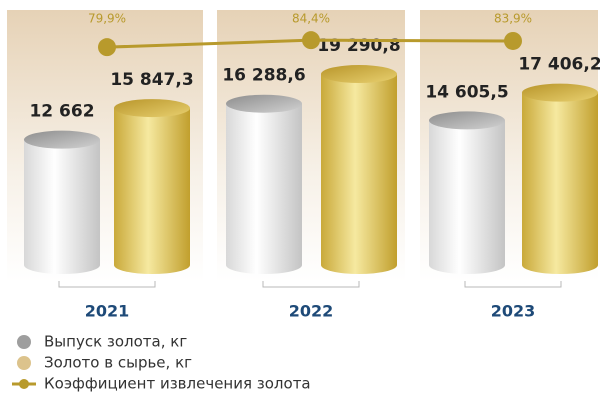 Image resolution: width=600 pixels, height=405 pixels. Describe the element at coordinates (513, 311) in the screenshot. I see `x-tick-label: 2023` at that location.